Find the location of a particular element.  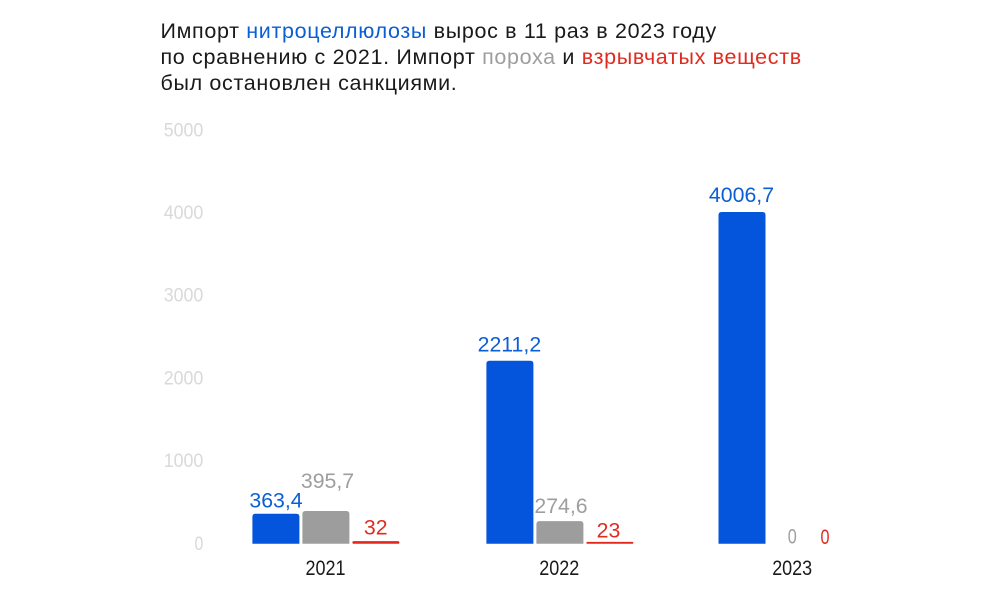

svg-text: был остановлен санкциями. is located at coordinates (309, 83).